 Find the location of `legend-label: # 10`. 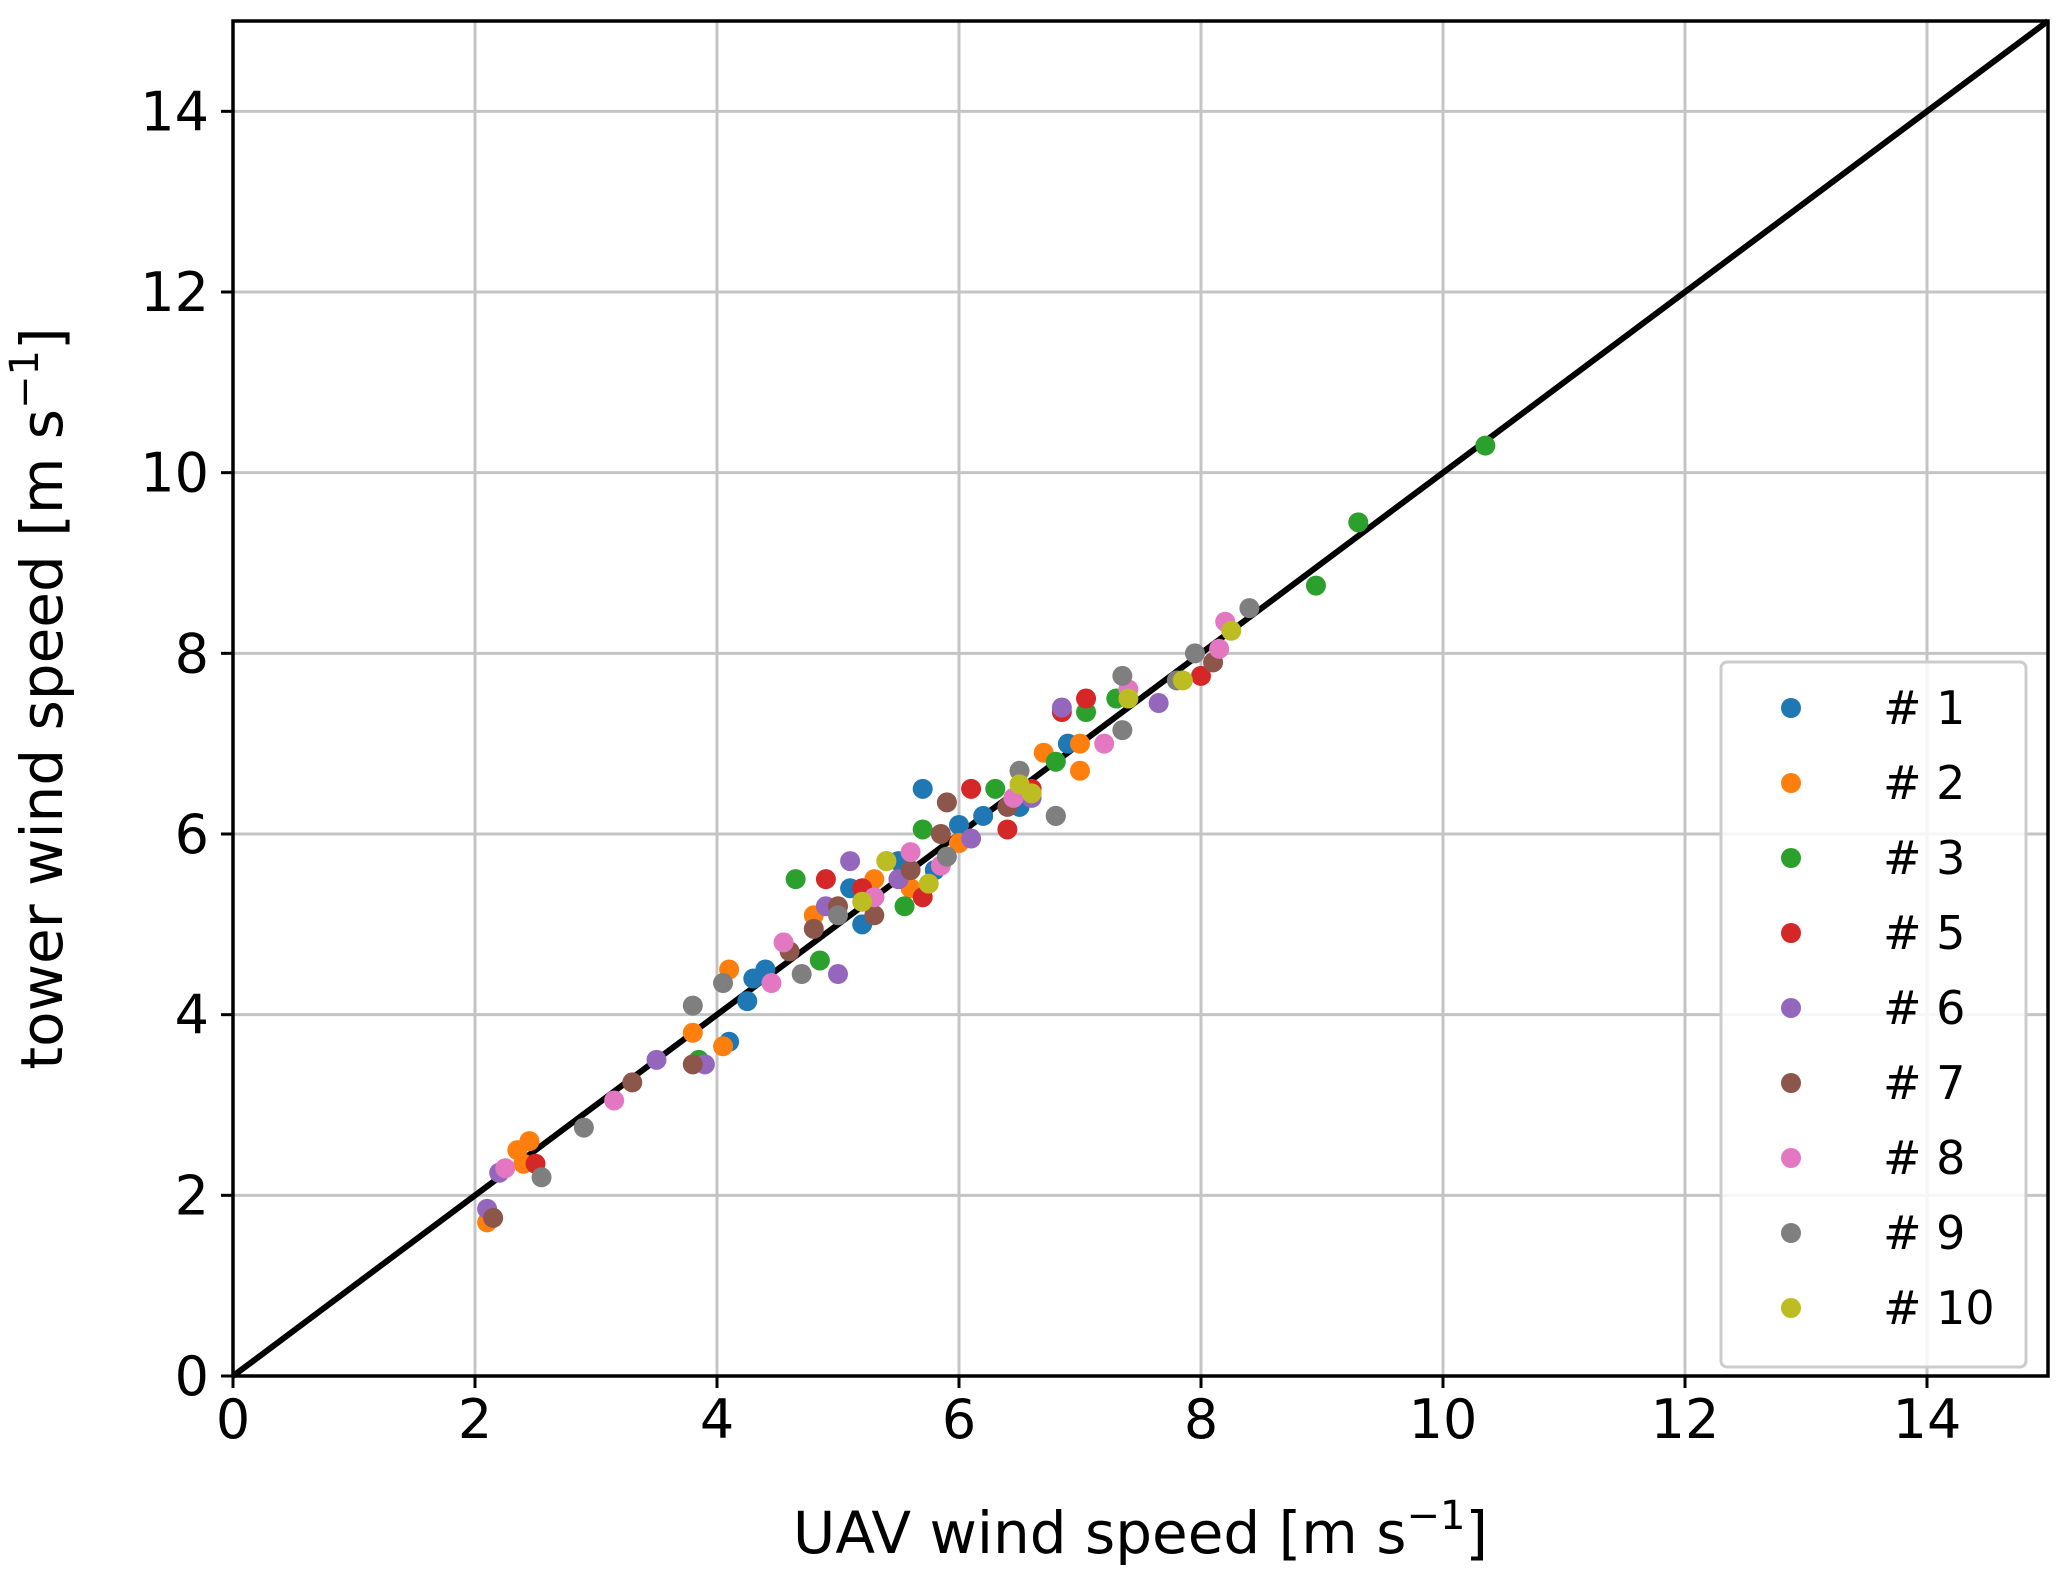

legend-label: # 10 is located at coordinates (1939, 1308).